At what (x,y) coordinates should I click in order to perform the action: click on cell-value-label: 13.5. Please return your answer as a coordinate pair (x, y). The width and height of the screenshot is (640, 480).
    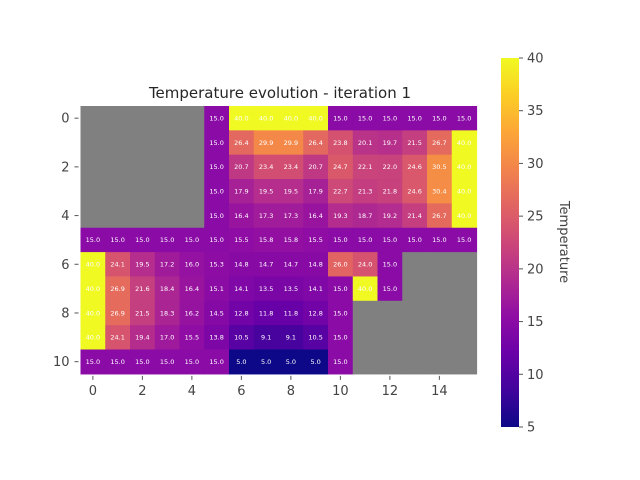
    Looking at the image, I should click on (266, 289).